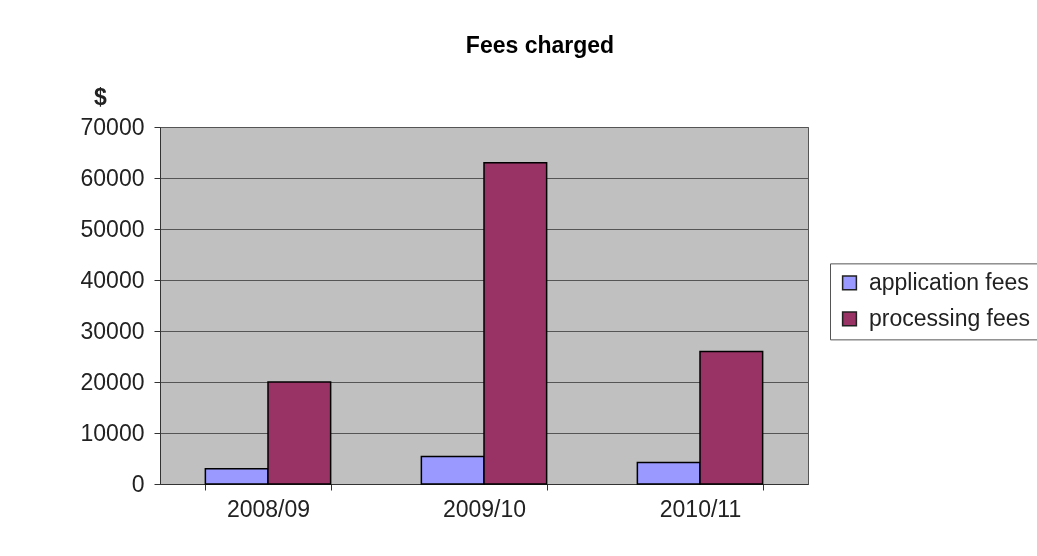  Describe the element at coordinates (138, 483) in the screenshot. I see `y-tick-label: 0` at that location.